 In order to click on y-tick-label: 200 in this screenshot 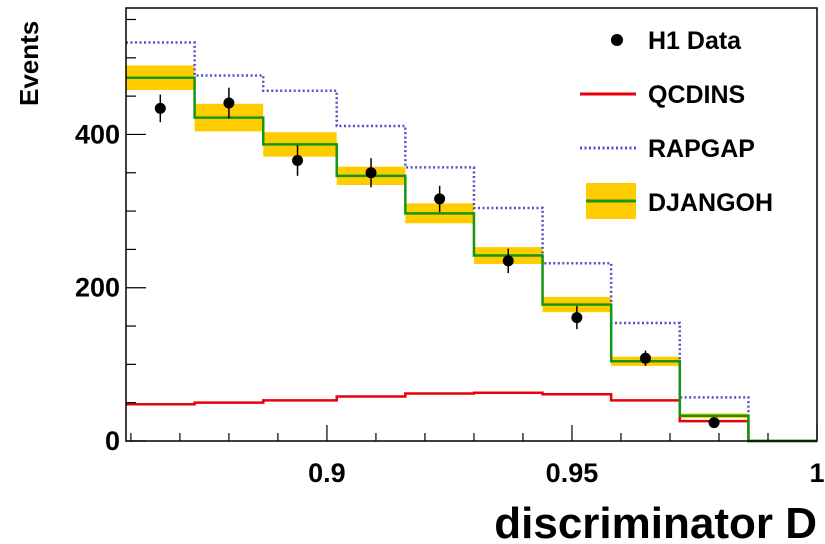, I will do `click(97, 288)`.